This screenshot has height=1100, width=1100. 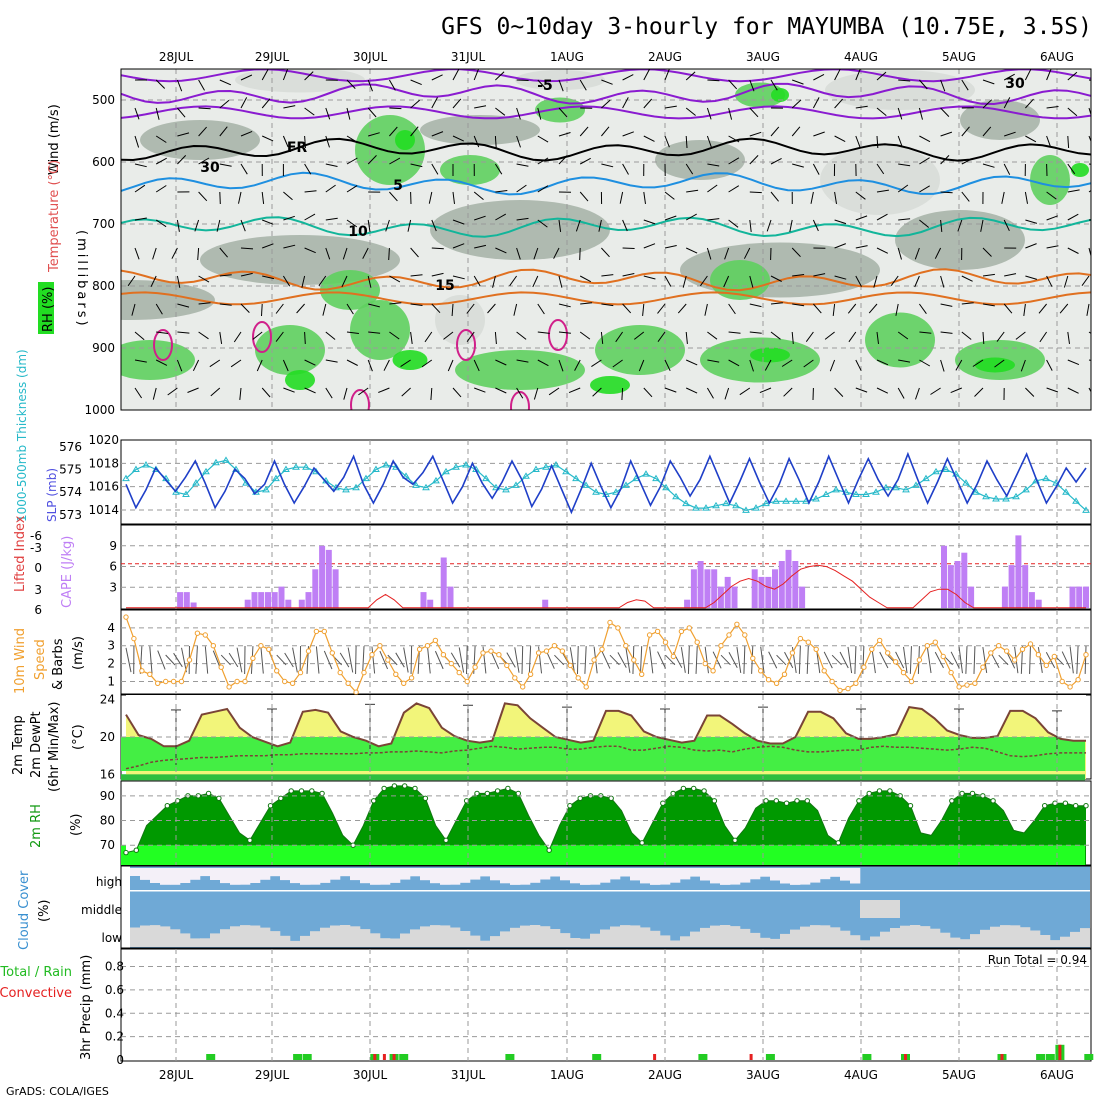 I want to click on pressure-tick-label: 700, so click(x=103, y=224).